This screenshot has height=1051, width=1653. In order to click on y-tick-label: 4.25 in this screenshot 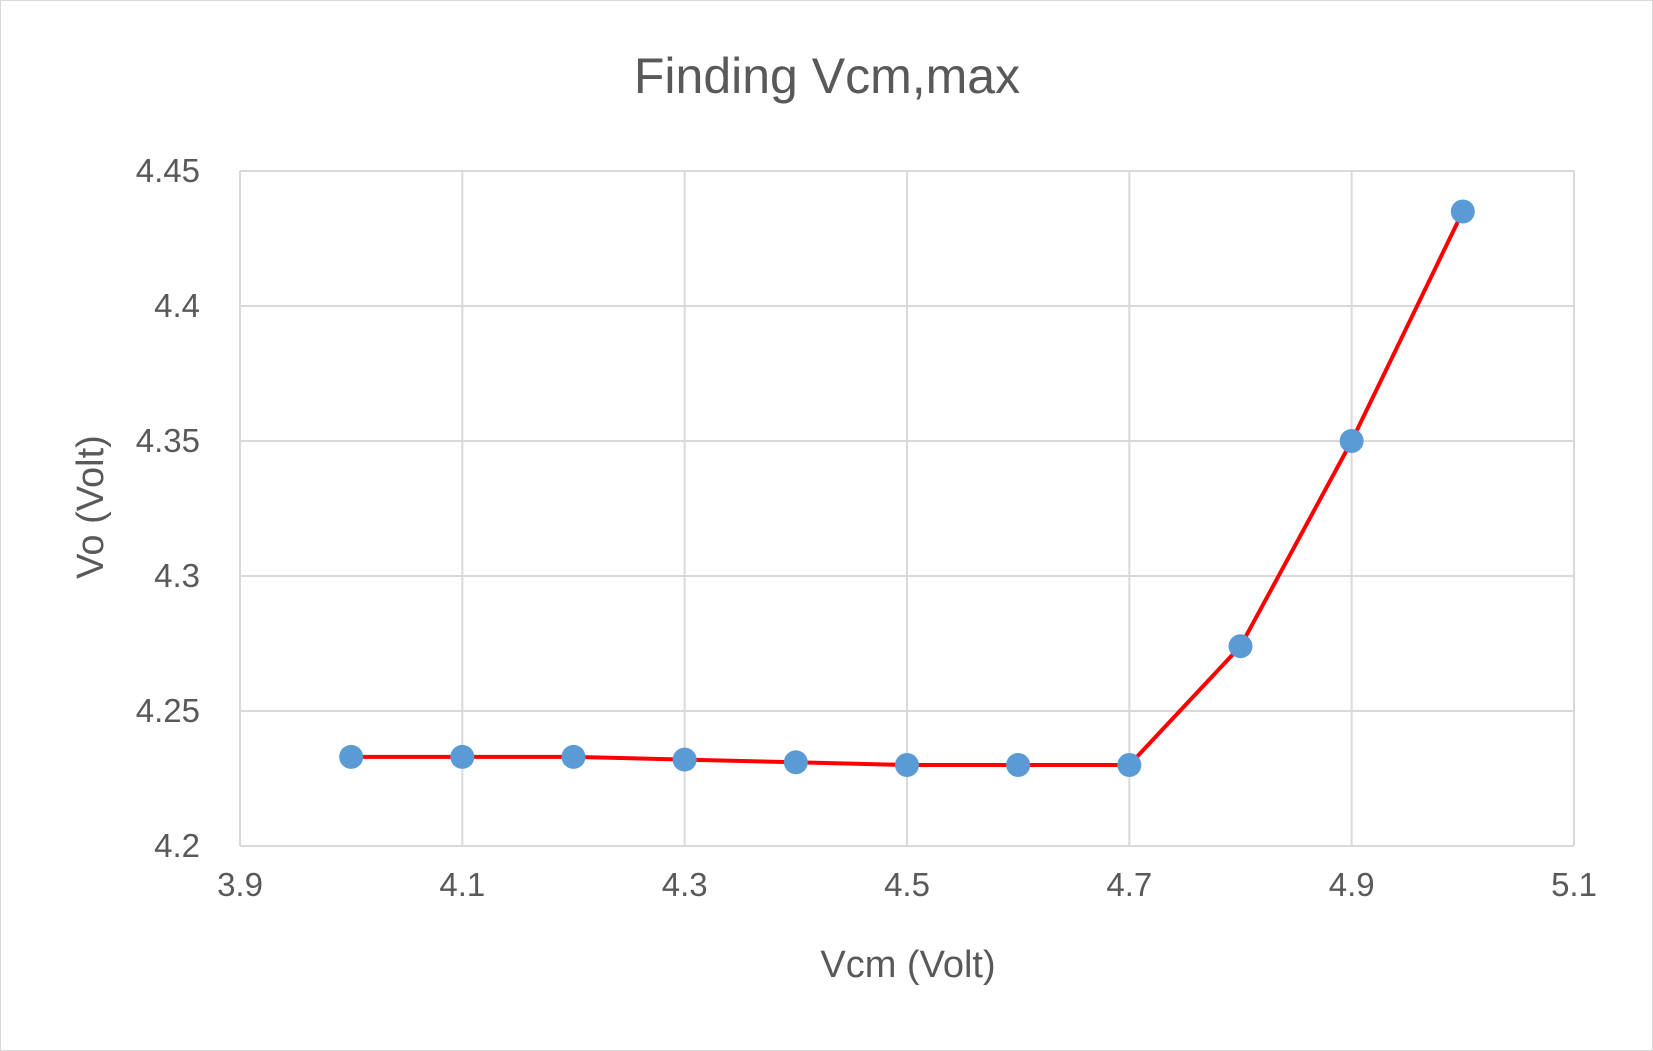, I will do `click(168, 710)`.